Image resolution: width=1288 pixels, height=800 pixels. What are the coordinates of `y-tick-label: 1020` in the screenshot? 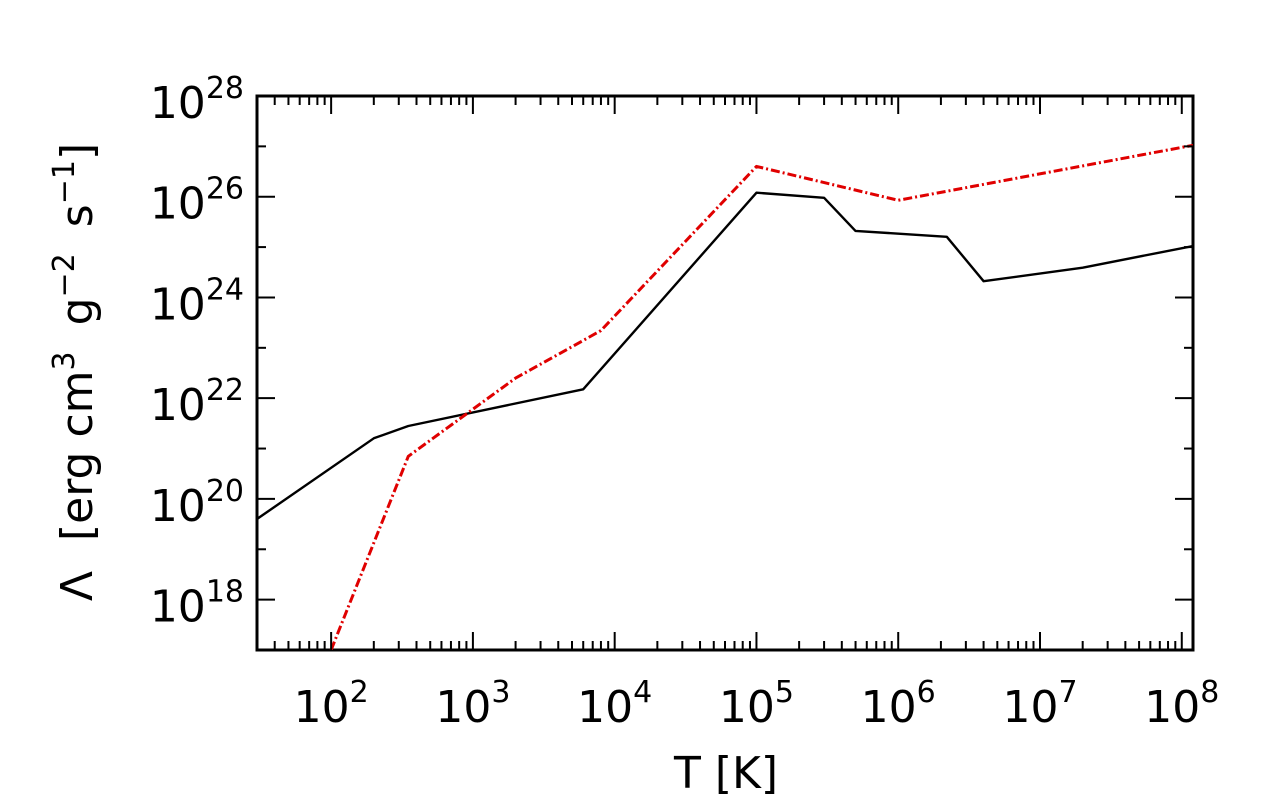 It's located at (197, 503).